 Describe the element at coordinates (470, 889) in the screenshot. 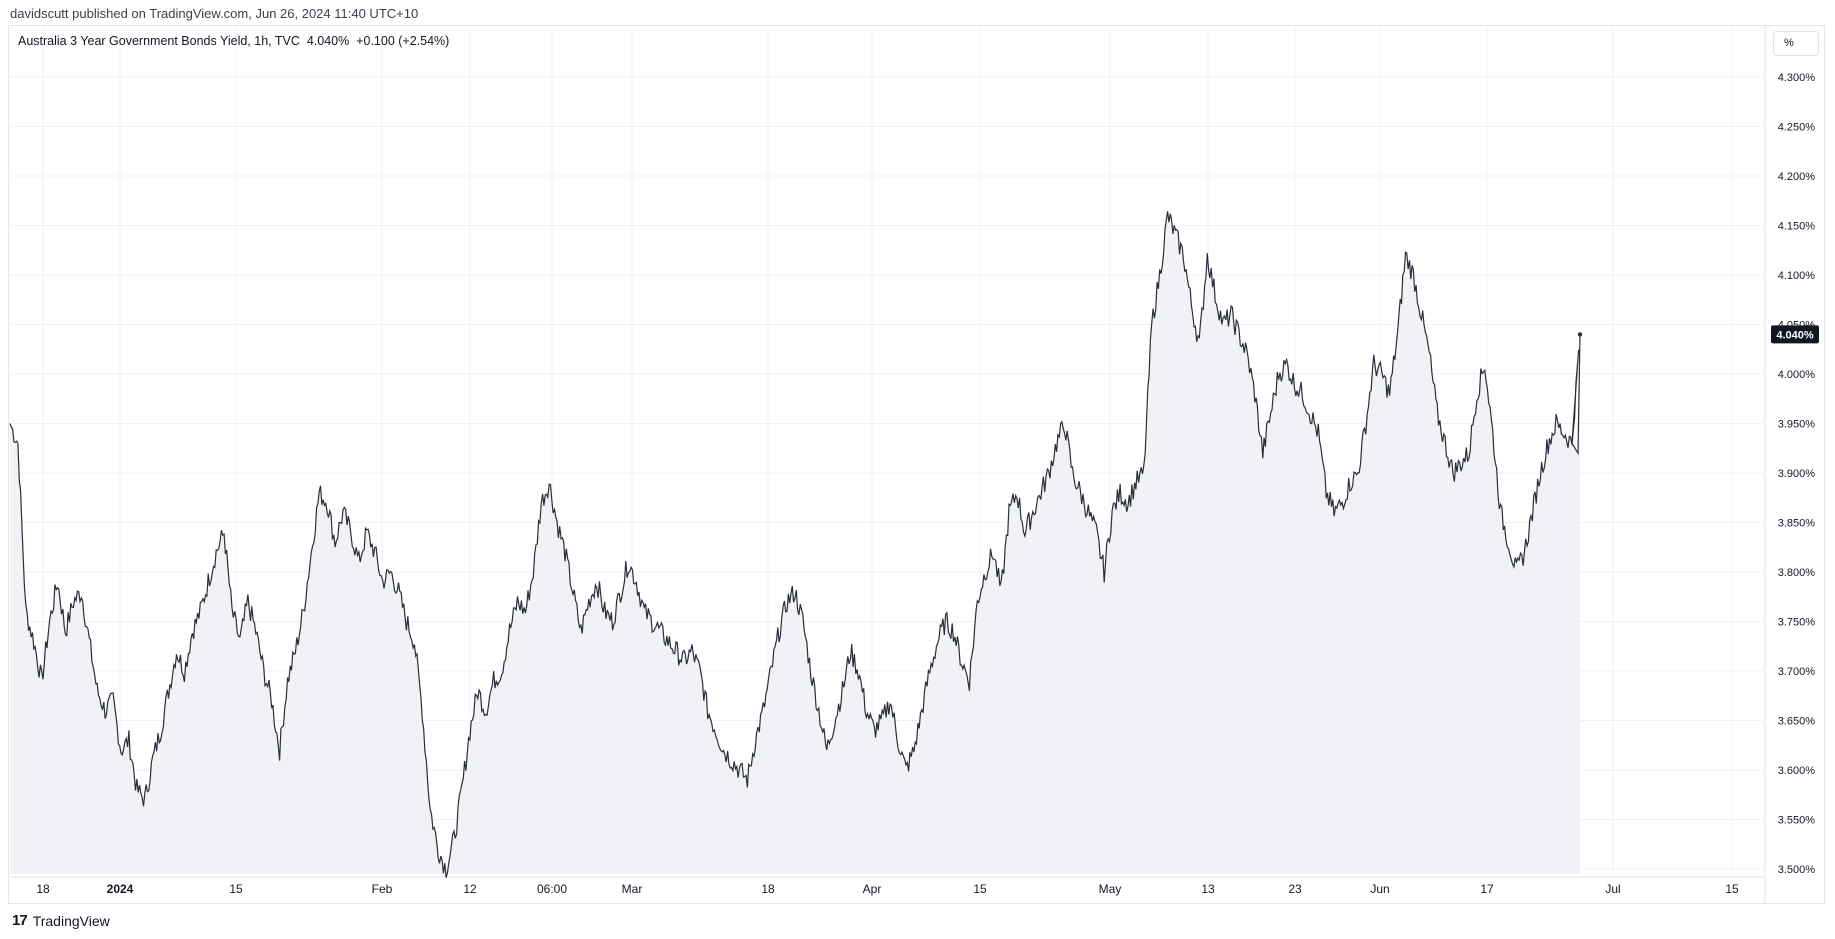

I see `x-tick-label: 12` at that location.